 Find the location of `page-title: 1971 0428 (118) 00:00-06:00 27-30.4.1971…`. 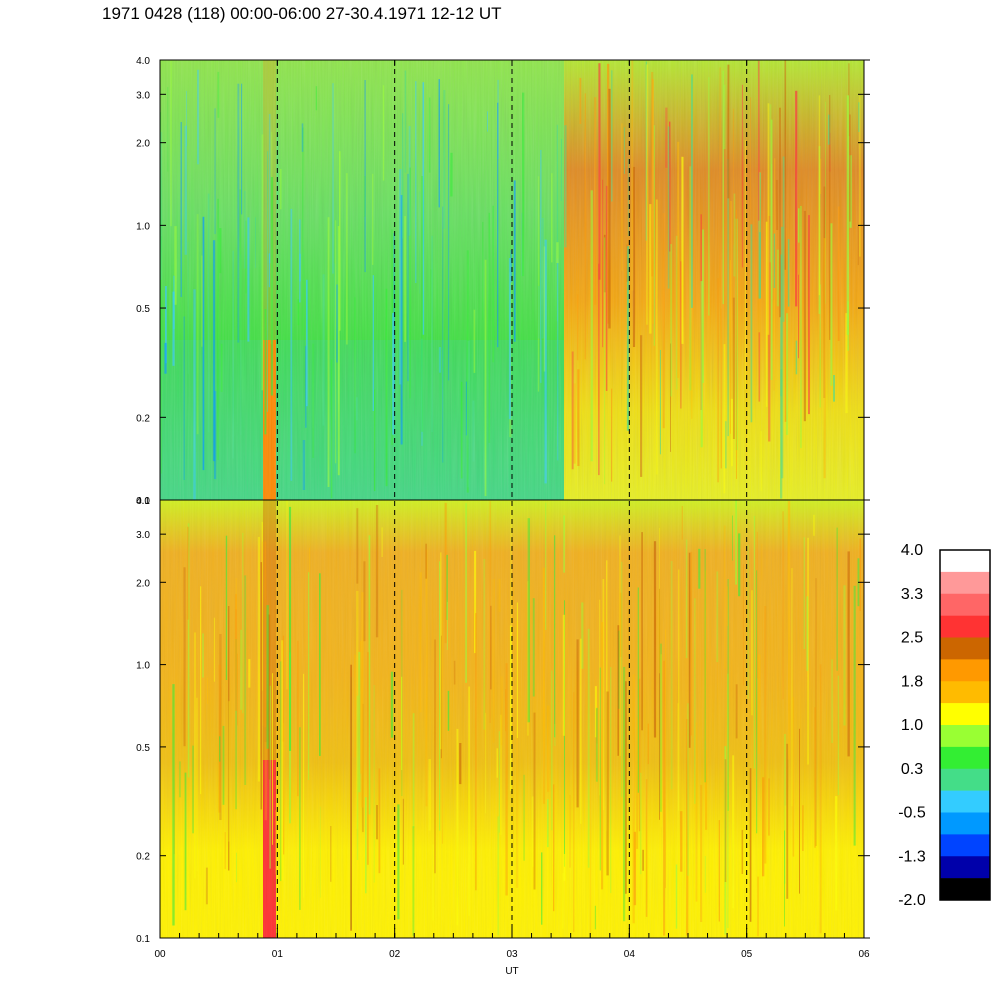

page-title: 1971 0428 (118) 00:00-06:00 27-30.4.1971… is located at coordinates (302, 13).